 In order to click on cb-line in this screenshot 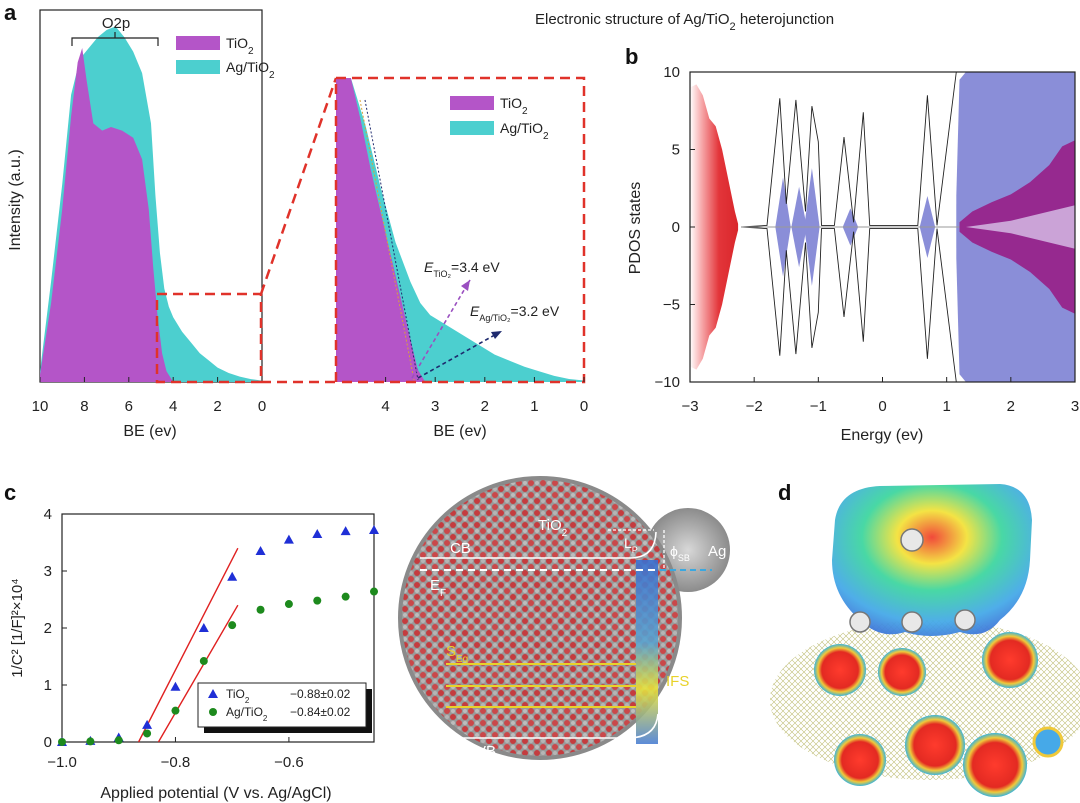, I will do `click(538, 545)`.